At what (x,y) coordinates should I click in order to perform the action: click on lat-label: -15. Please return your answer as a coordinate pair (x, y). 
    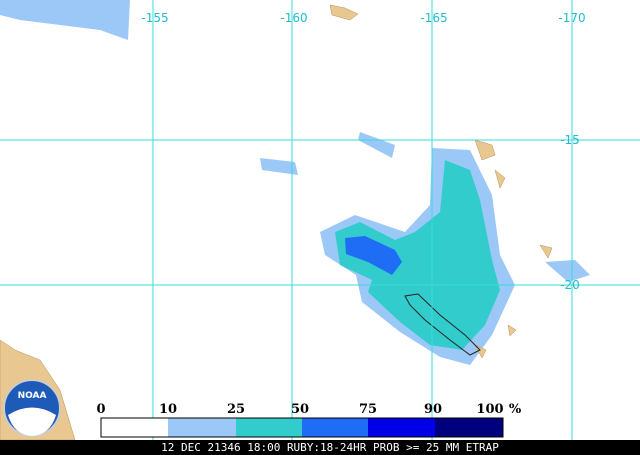
    Looking at the image, I should click on (570, 140).